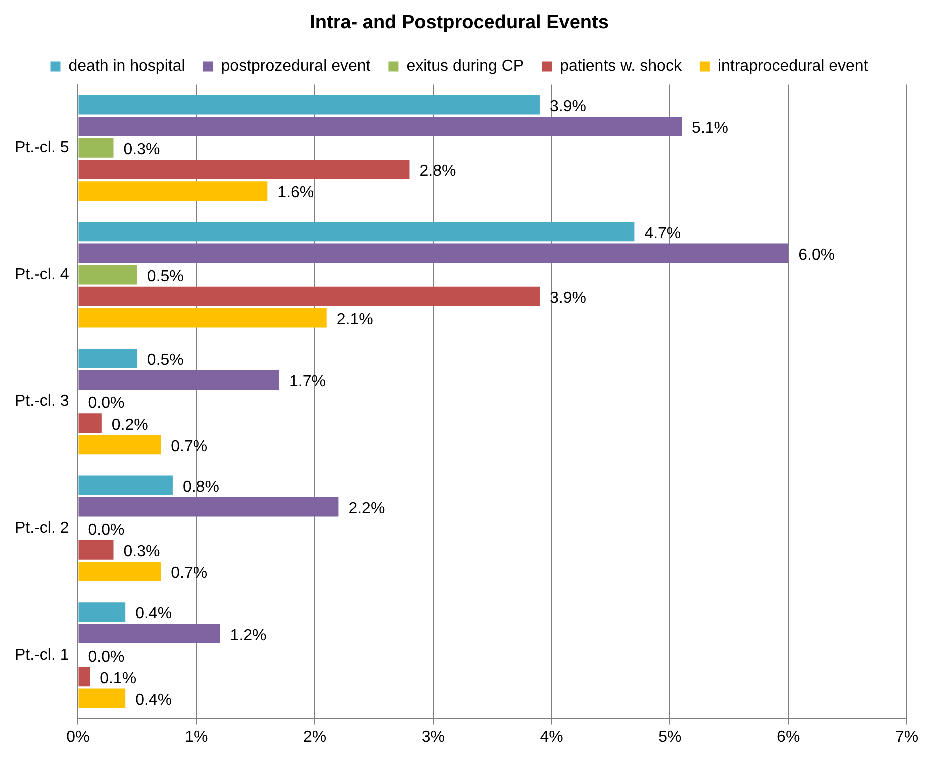 Image resolution: width=935 pixels, height=762 pixels. Describe the element at coordinates (201, 487) in the screenshot. I see `data-label: 0.8%` at that location.